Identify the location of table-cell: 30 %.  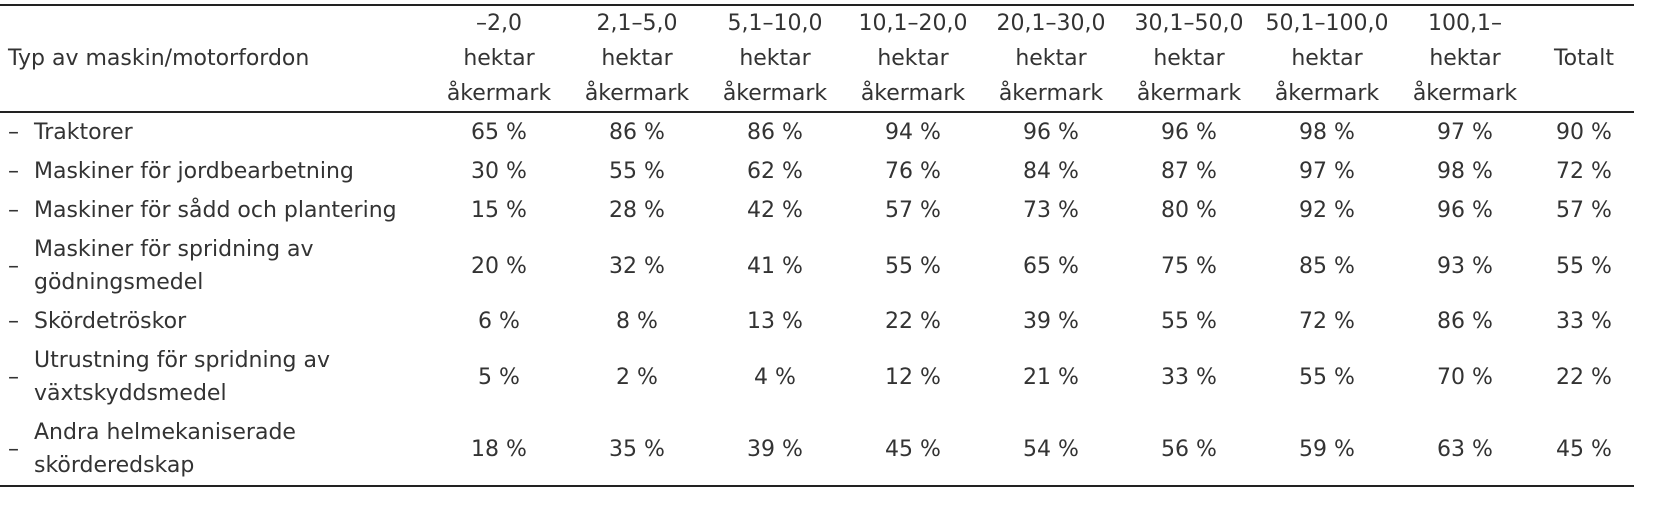
(499, 171).